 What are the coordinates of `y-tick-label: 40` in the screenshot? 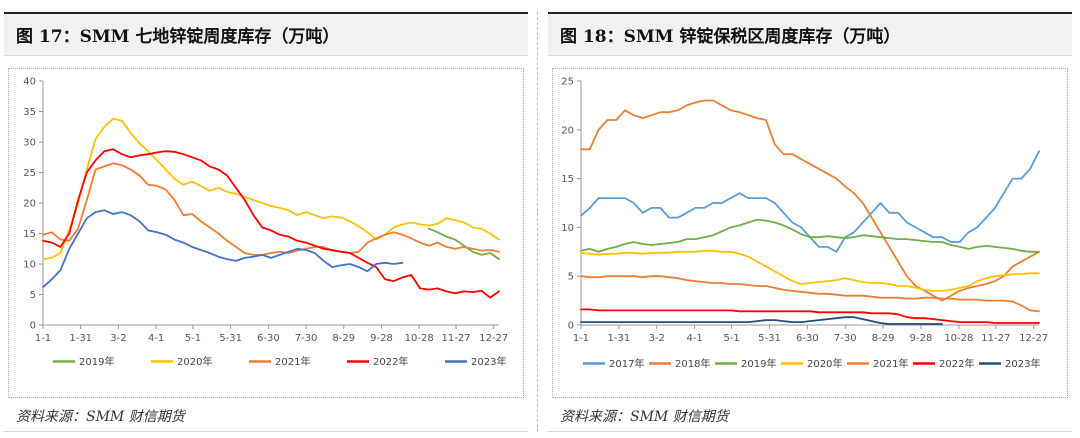 It's located at (29, 82).